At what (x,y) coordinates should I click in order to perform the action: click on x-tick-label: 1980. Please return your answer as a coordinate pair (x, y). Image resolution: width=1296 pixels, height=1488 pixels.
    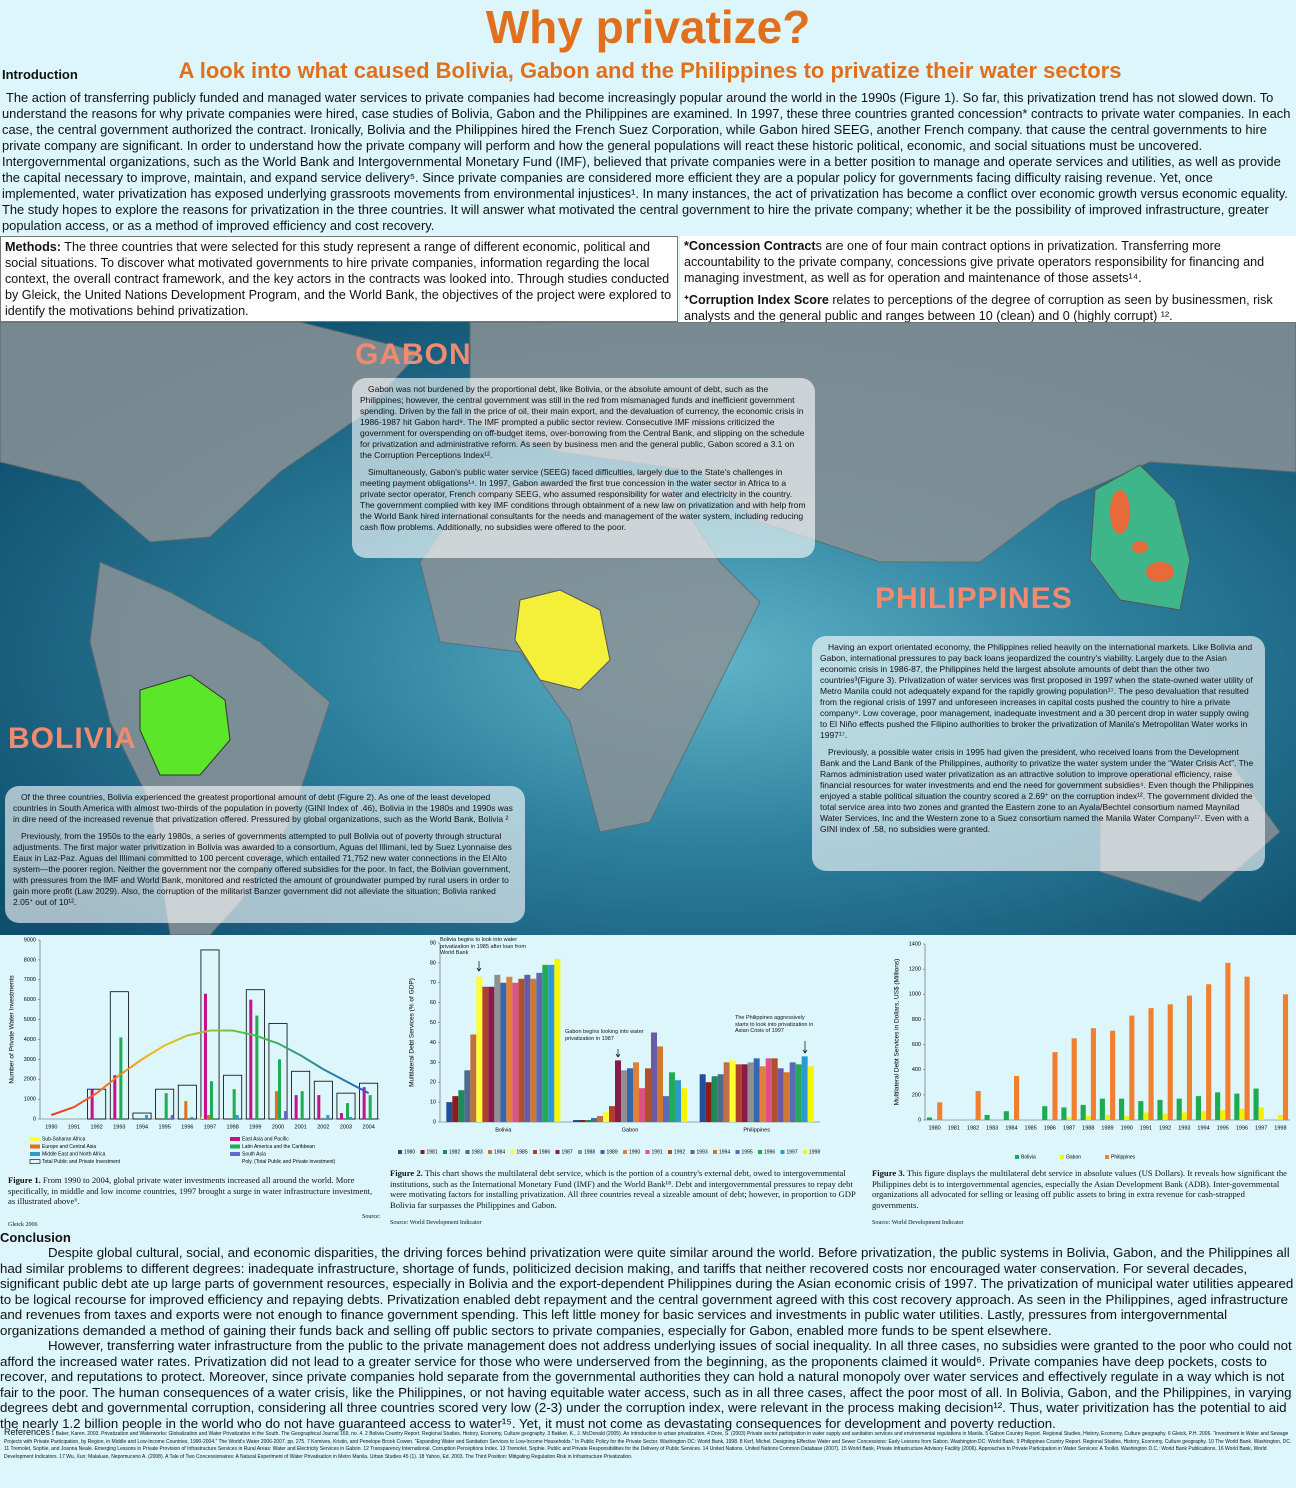
    Looking at the image, I should click on (934, 1128).